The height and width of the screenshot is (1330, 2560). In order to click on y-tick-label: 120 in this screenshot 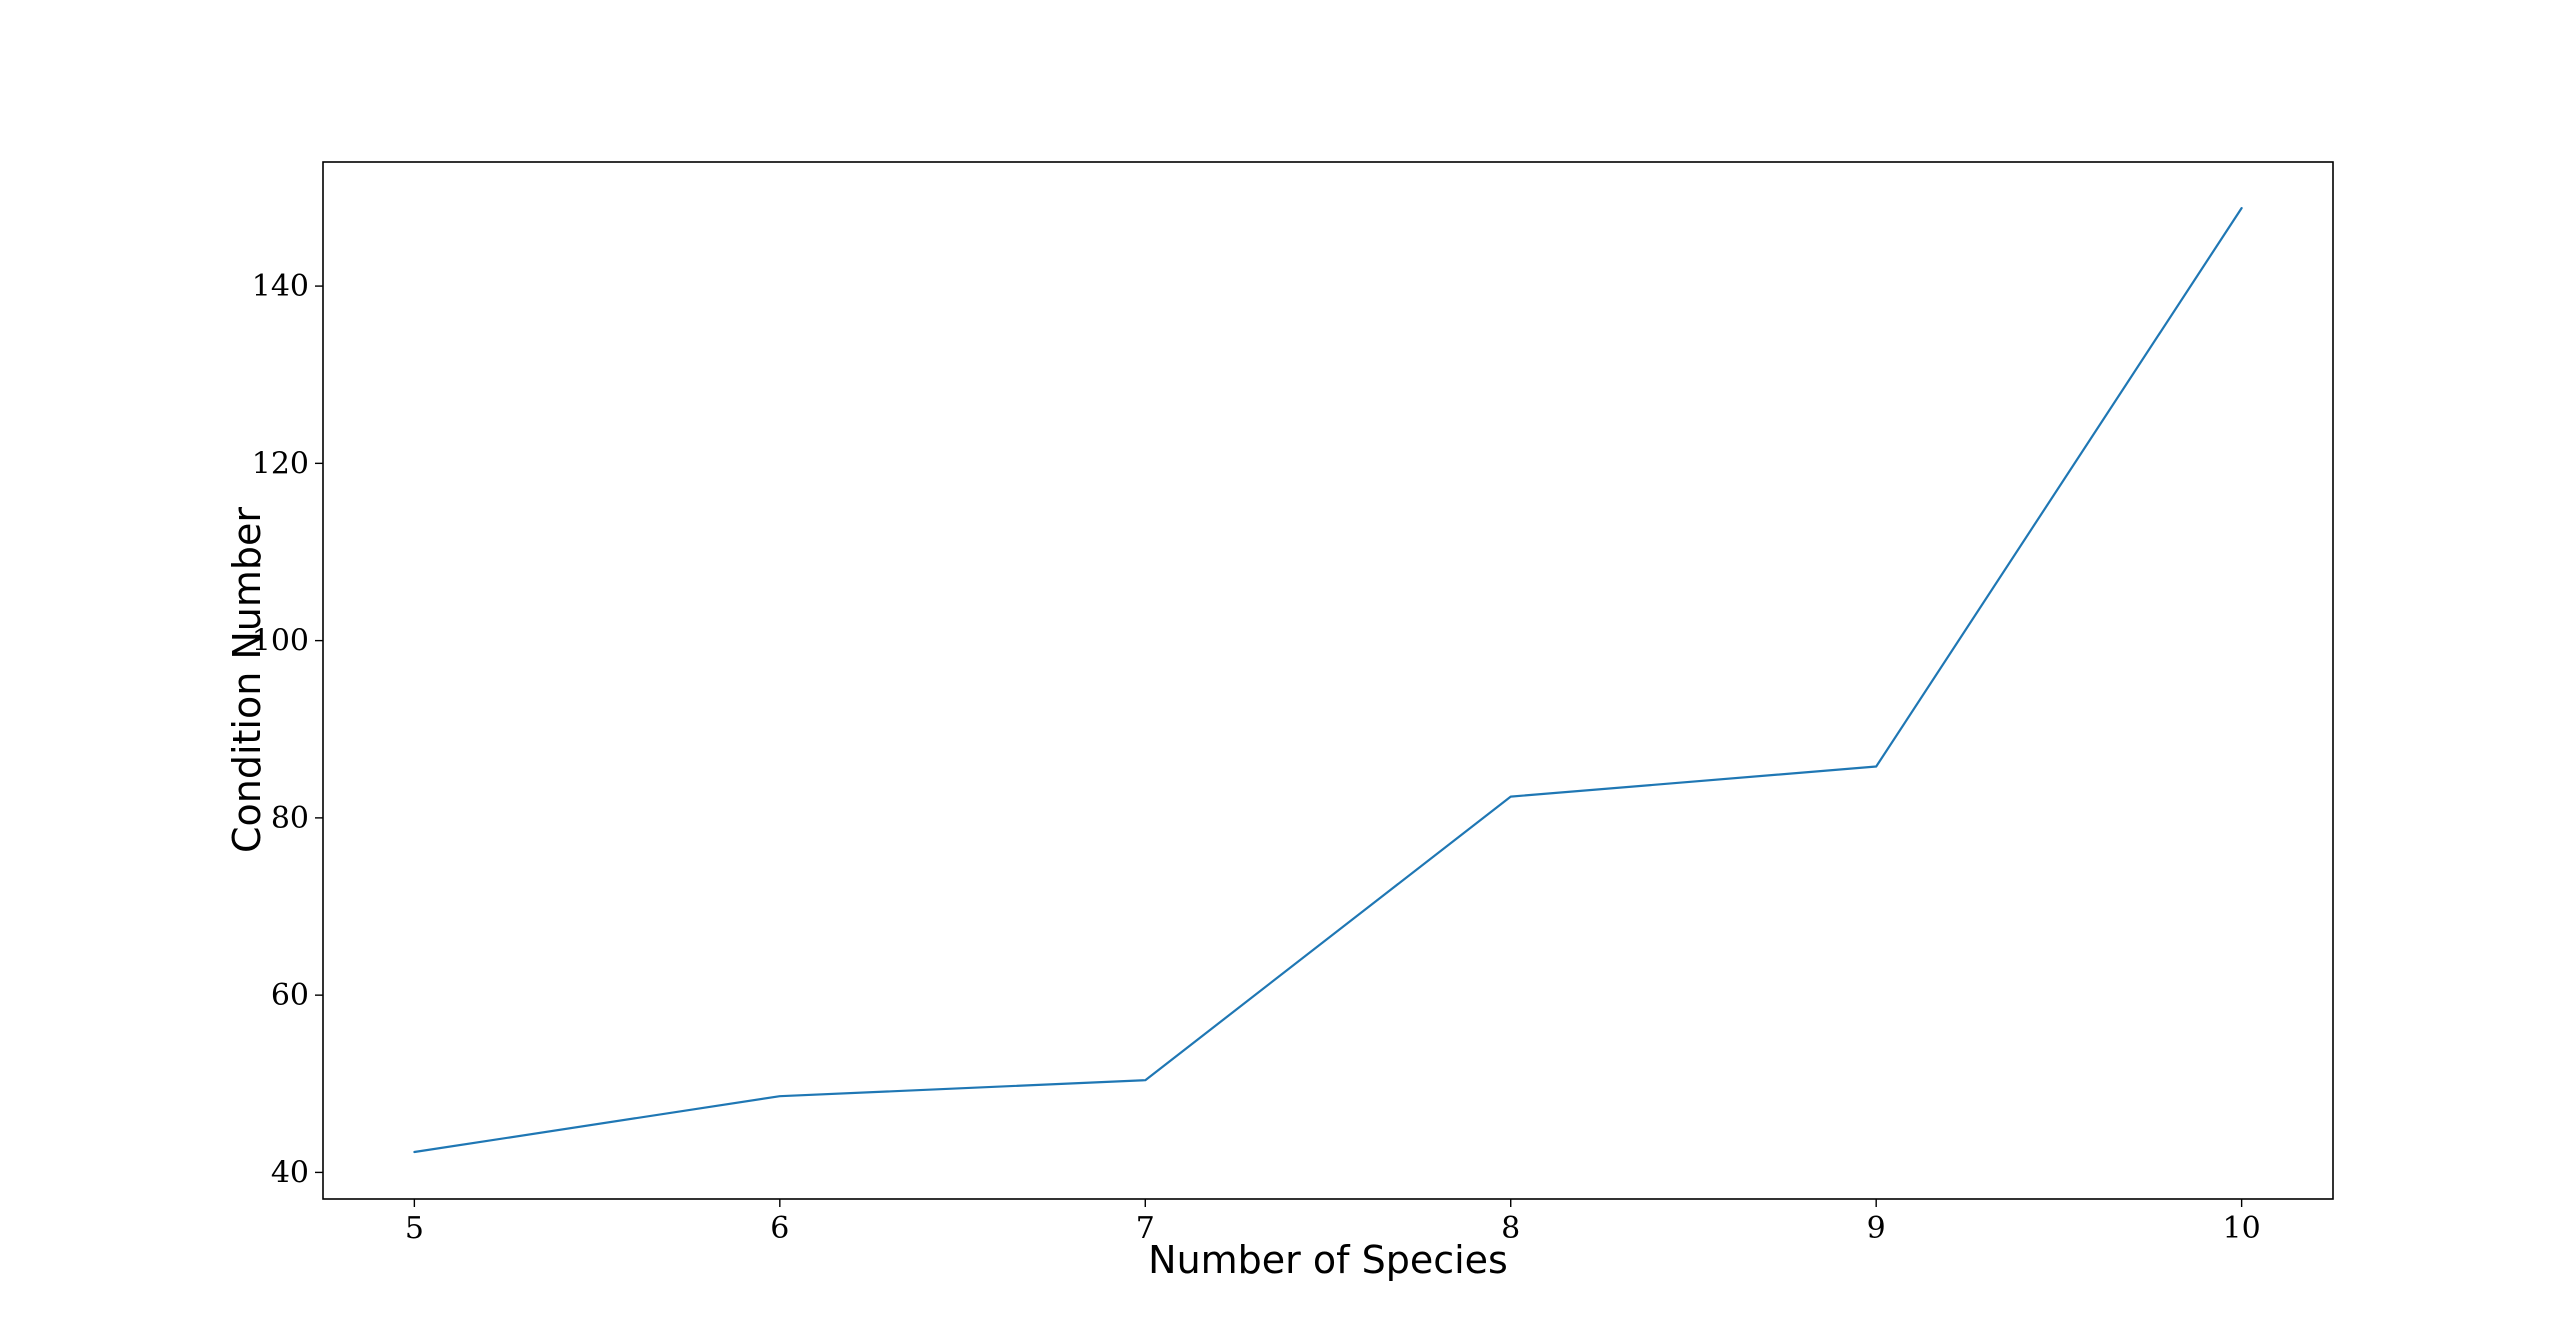, I will do `click(280, 463)`.